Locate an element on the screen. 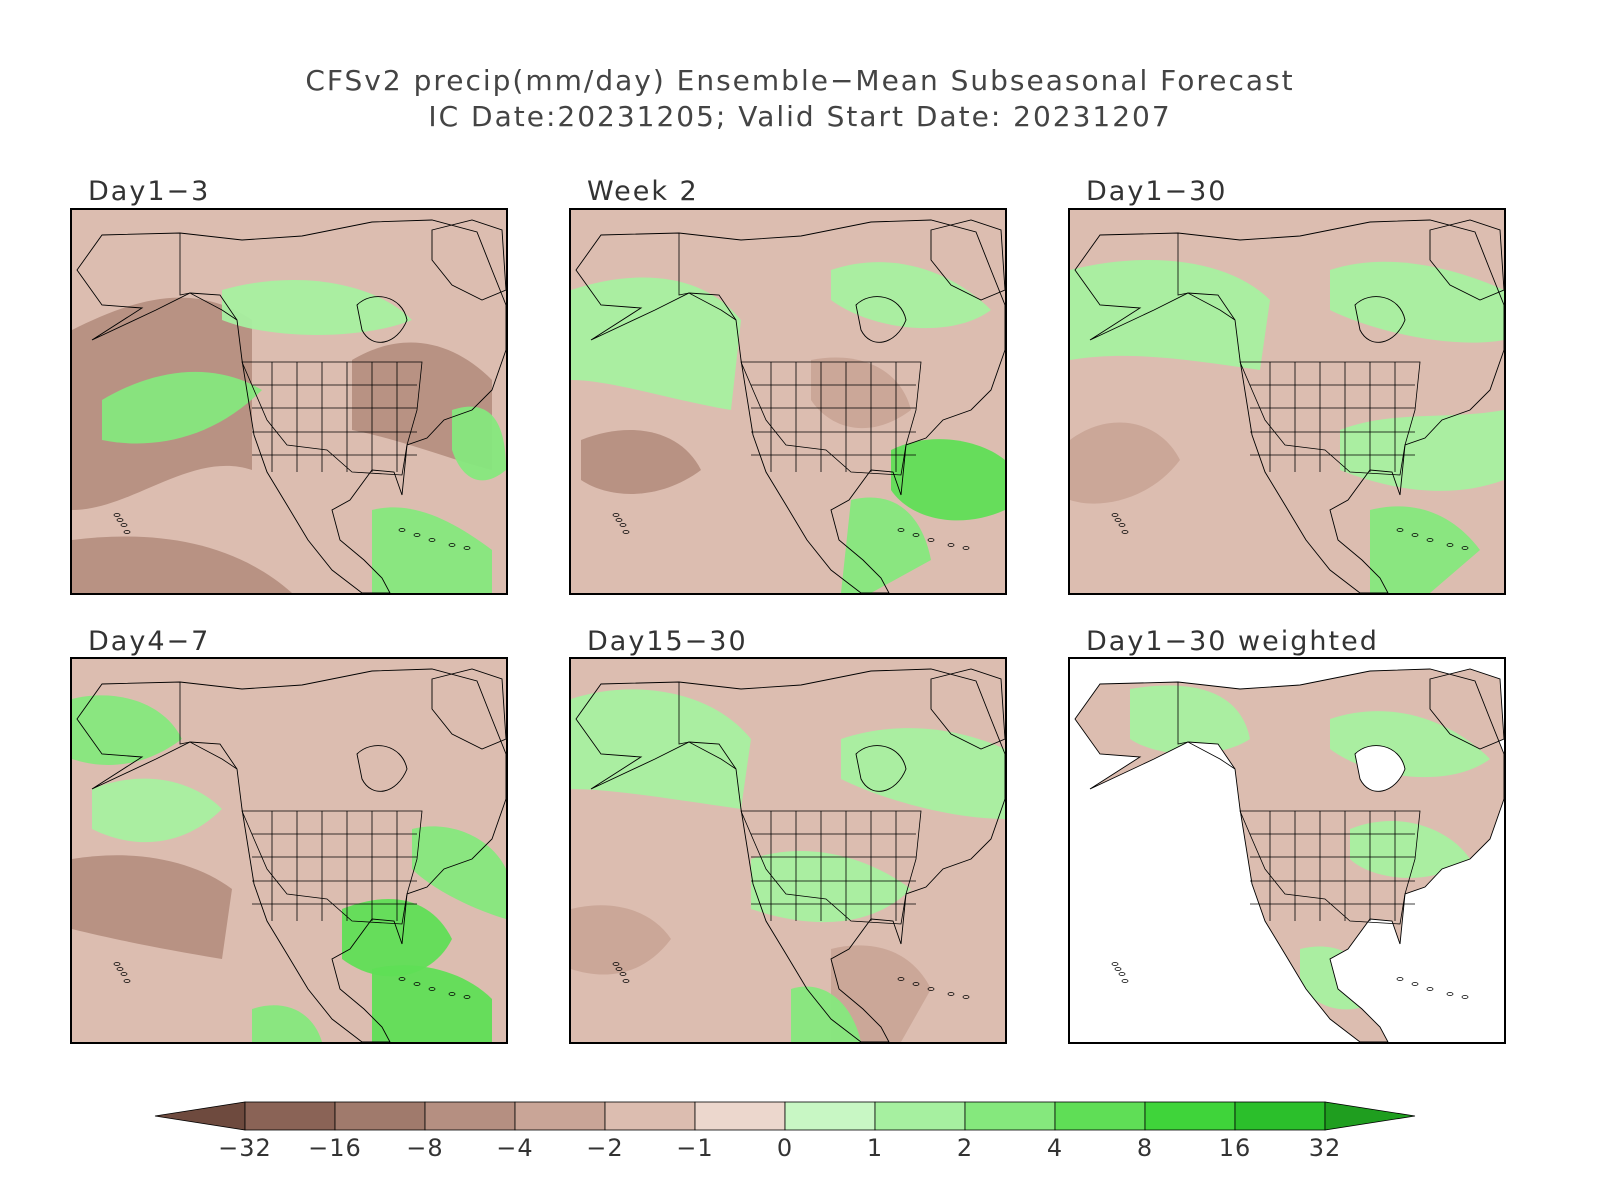 The image size is (1600, 1200). colorbar-tick-label: −2 is located at coordinates (605, 1148).